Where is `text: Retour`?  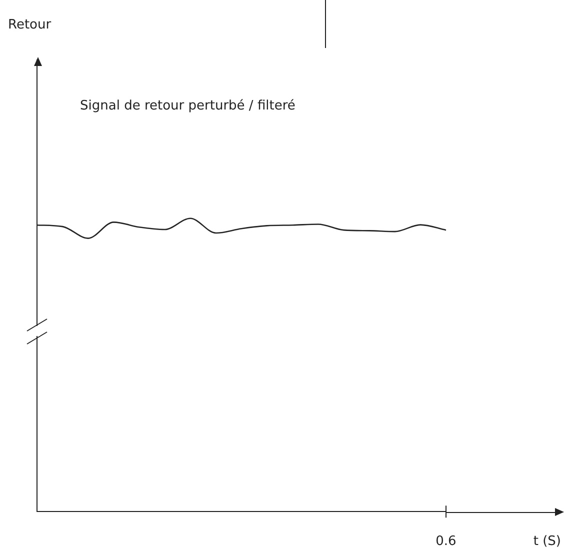 text: Retour is located at coordinates (30, 24).